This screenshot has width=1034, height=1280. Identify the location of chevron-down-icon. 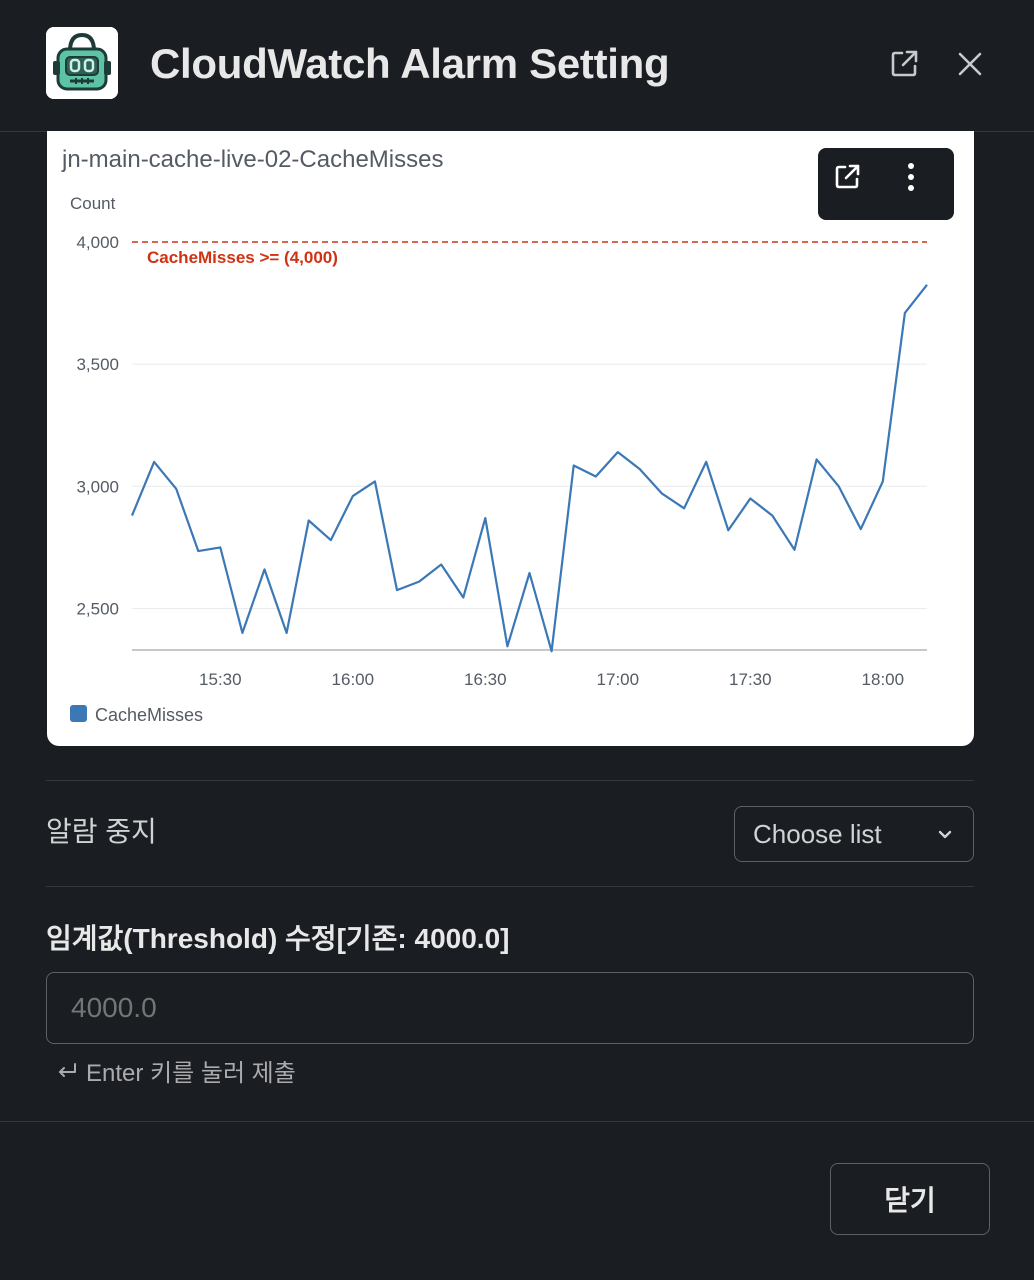
(945, 834).